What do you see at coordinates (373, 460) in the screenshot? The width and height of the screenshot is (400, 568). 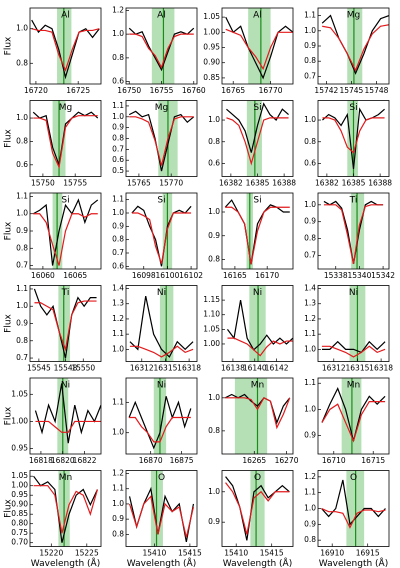 I see `x-tick-label: 16715` at bounding box center [373, 460].